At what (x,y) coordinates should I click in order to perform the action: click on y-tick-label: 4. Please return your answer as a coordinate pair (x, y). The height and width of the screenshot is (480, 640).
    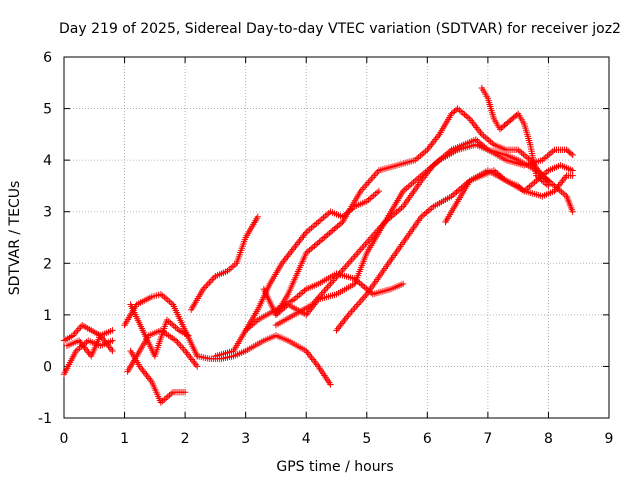
    Looking at the image, I should click on (47, 161).